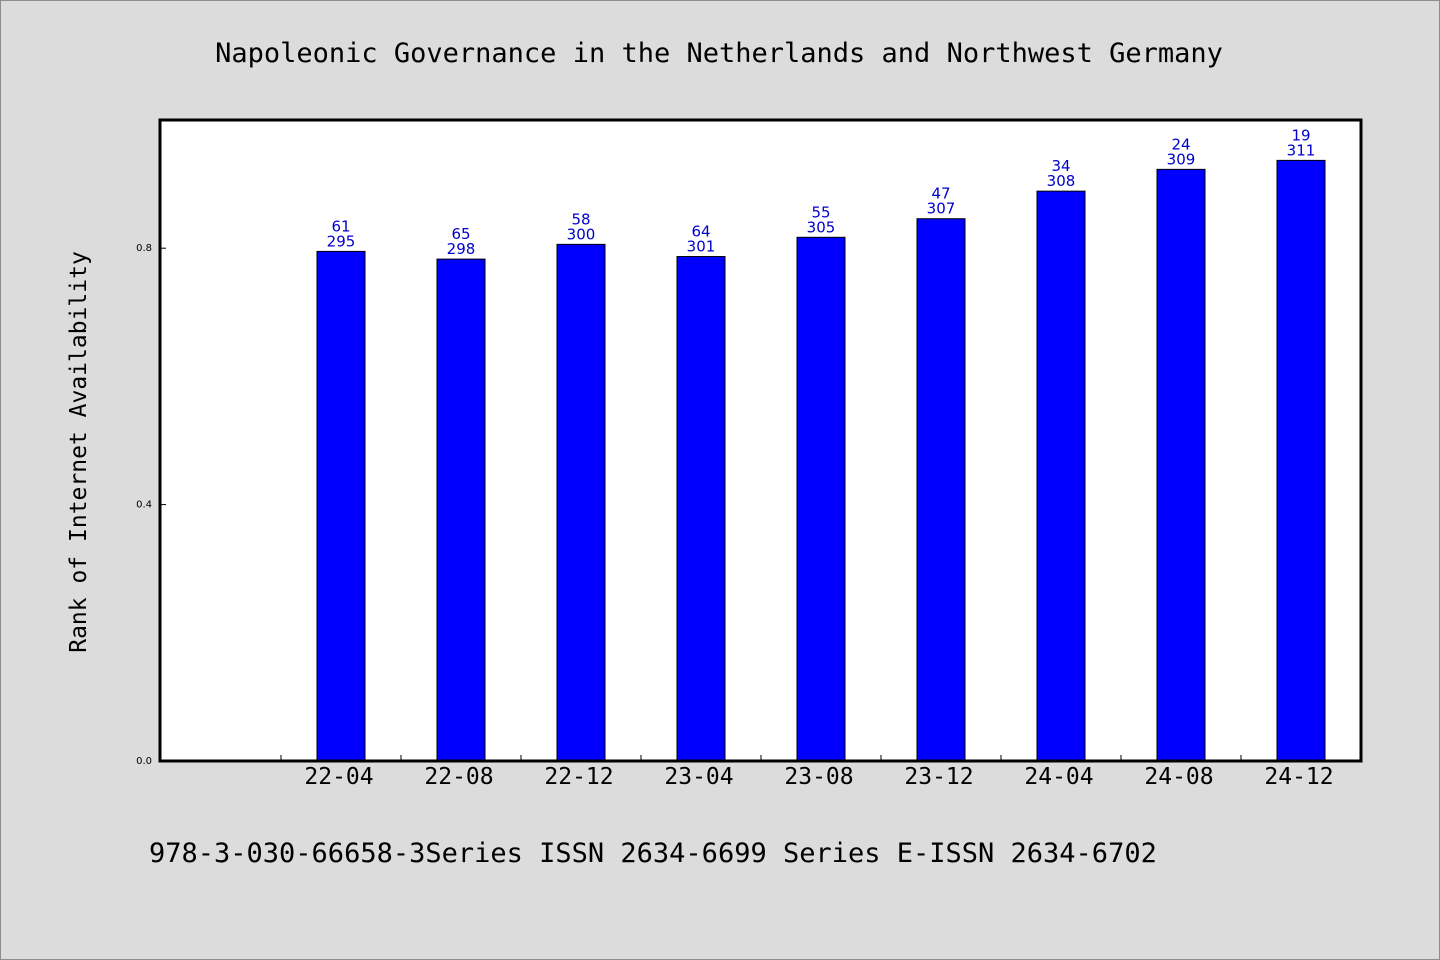  Describe the element at coordinates (1061, 181) in the screenshot. I see `bar-label-bottom-24-04: 308` at that location.